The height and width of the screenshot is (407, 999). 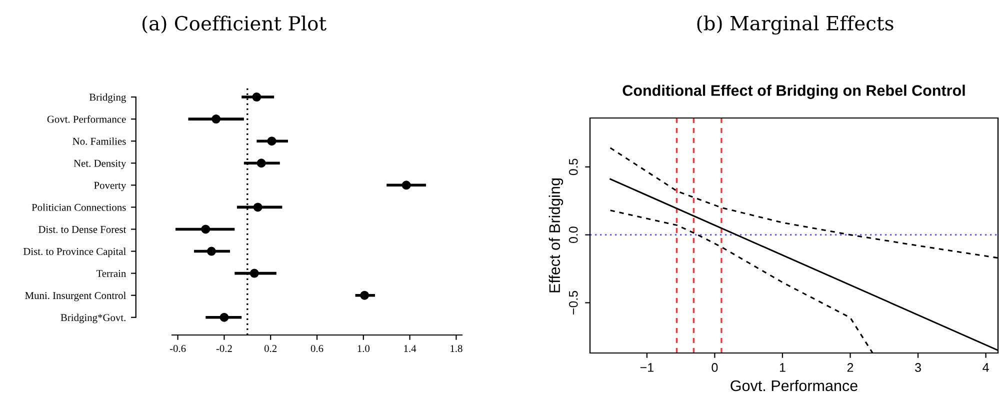 I want to click on chart-title: (a) Coefficient Plot, so click(x=234, y=25).